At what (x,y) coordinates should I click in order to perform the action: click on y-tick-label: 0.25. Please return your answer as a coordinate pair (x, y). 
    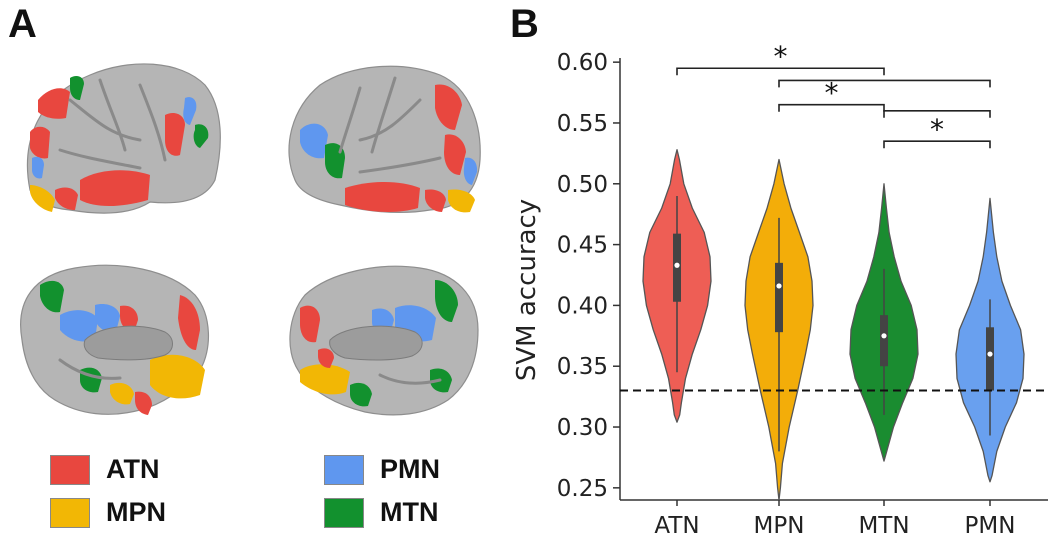
    Looking at the image, I should click on (582, 489).